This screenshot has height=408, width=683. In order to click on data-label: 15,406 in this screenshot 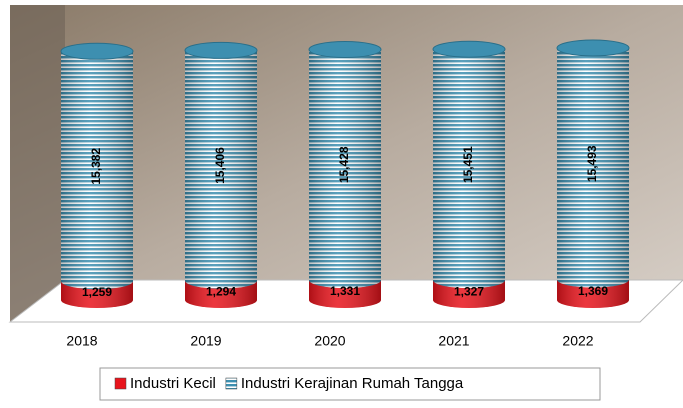, I will do `click(220, 165)`.